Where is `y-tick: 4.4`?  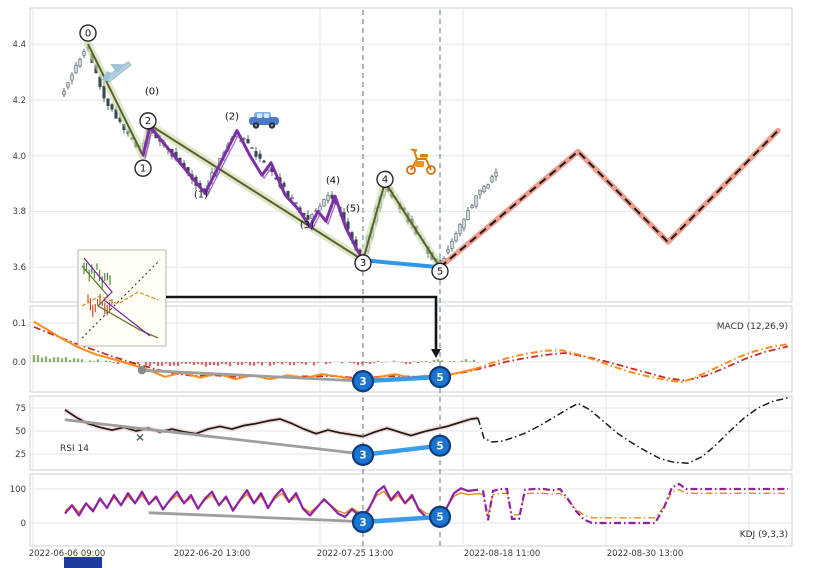 y-tick: 4.4 is located at coordinates (19, 45).